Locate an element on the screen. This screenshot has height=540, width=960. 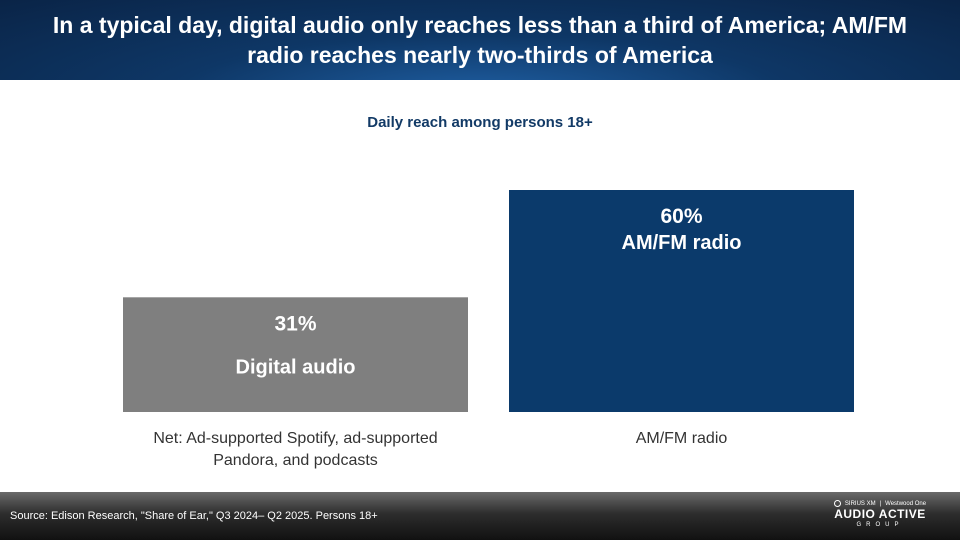
category-label-2: AM/FM radio is located at coordinates (682, 438).